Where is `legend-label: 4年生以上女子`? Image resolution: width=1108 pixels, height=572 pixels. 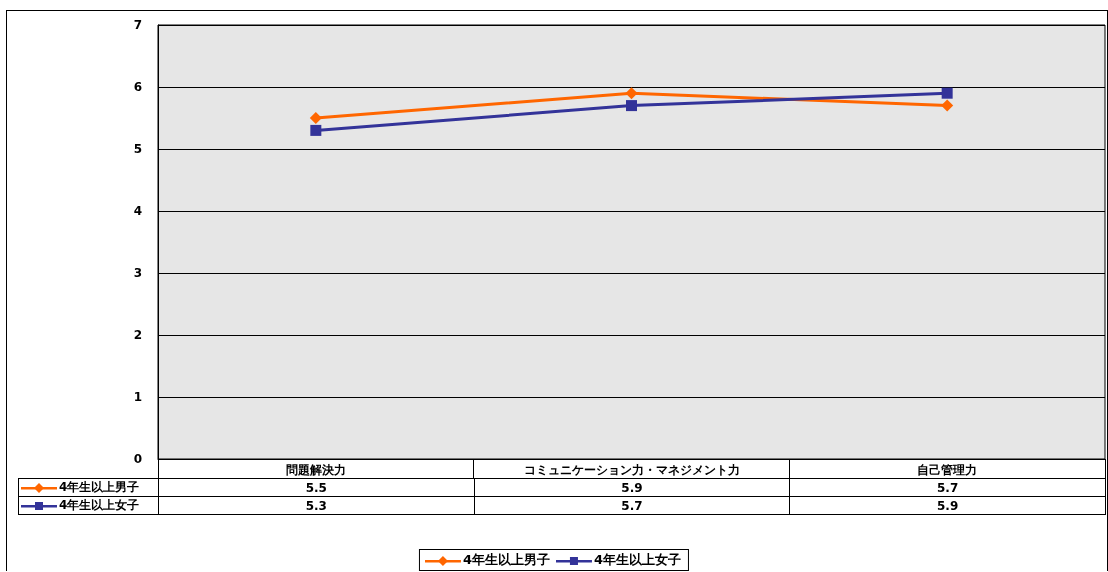
legend-label: 4年生以上女子 is located at coordinates (99, 505).